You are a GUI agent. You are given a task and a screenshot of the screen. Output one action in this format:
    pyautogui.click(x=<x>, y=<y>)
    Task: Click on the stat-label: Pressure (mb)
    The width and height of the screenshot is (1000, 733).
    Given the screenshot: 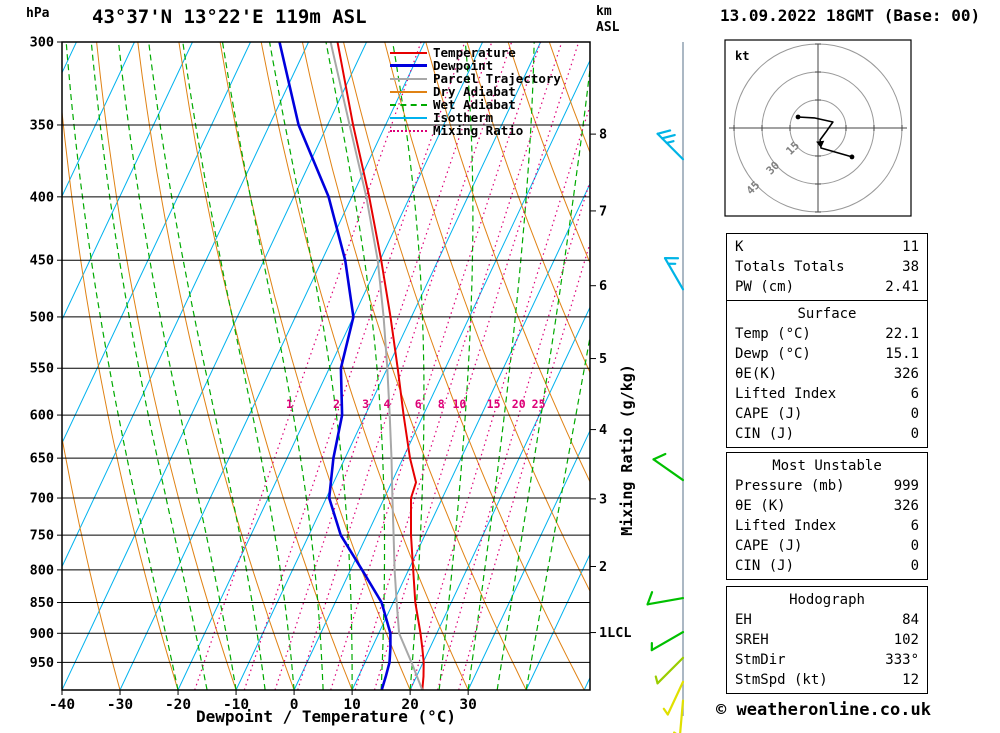 What is the action you would take?
    pyautogui.click(x=790, y=486)
    